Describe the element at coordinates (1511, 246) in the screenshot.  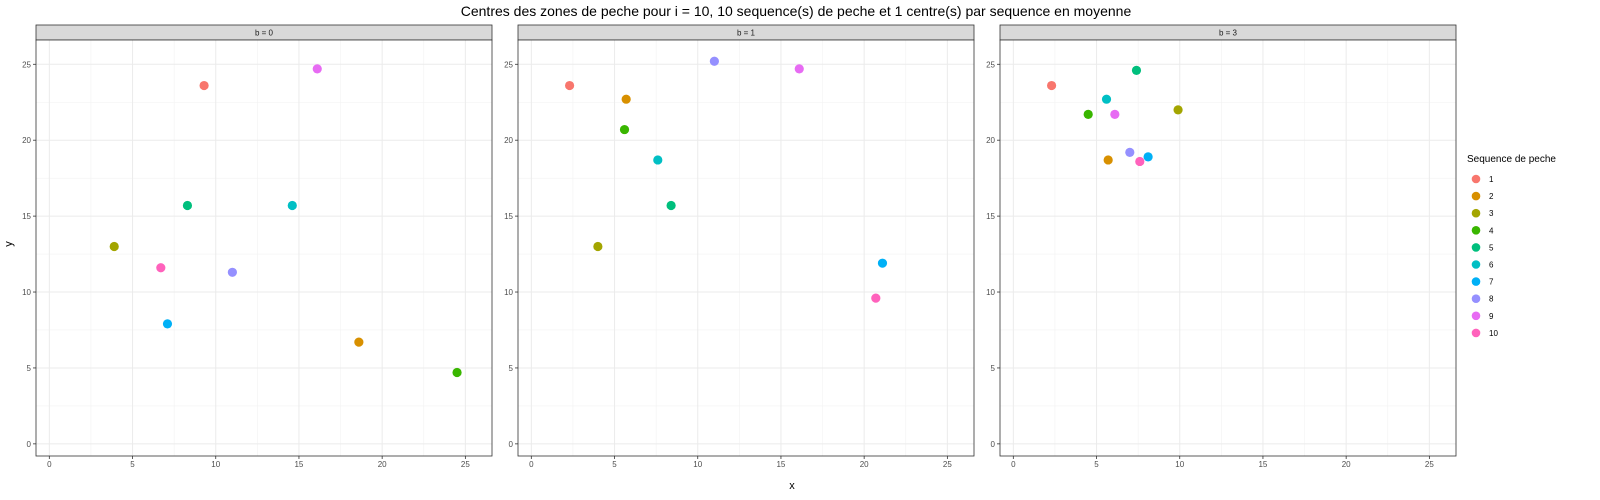
I see `legend: Sequence de peche 1 2 3 4 5 6 7 8 9 10` at that location.